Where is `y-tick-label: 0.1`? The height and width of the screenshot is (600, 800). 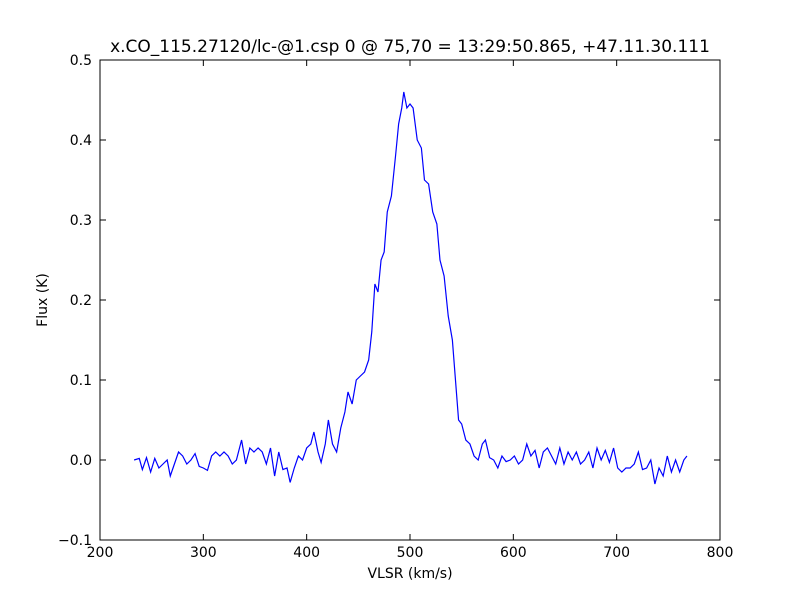
y-tick-label: 0.1 is located at coordinates (81, 381).